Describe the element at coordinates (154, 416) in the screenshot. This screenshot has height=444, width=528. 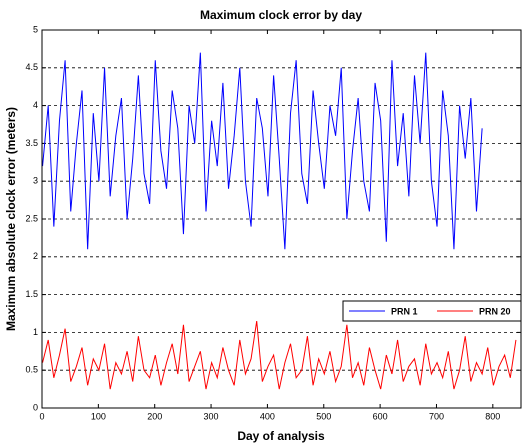
I see `x-tick-label: 200` at that location.